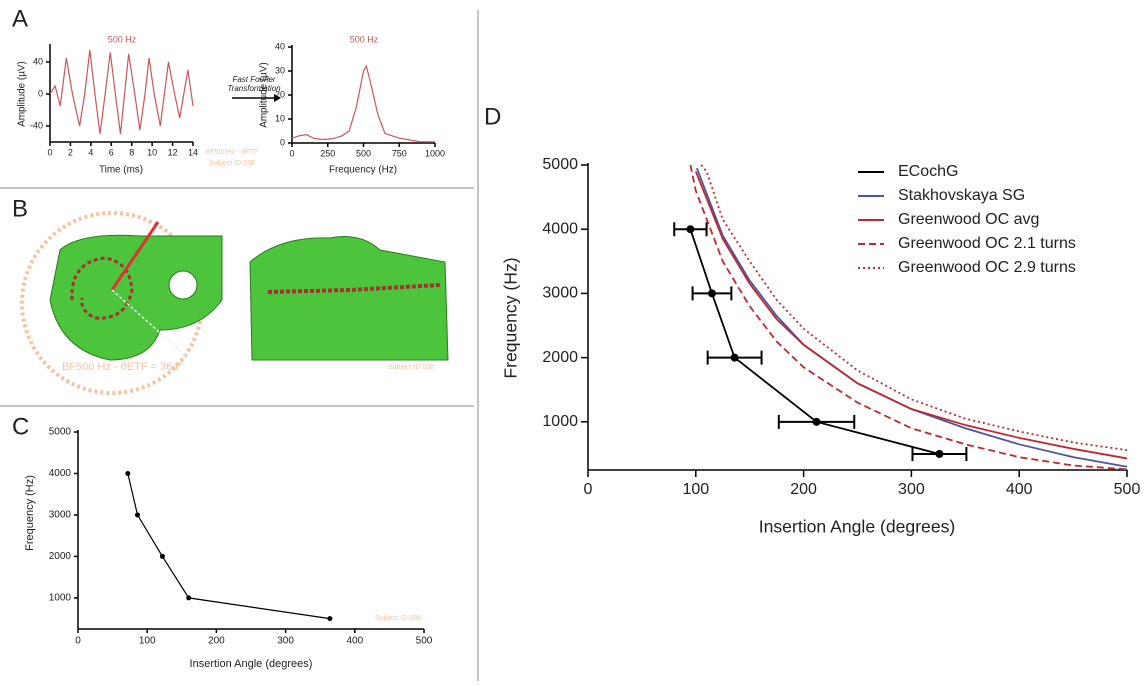  Describe the element at coordinates (961, 195) in the screenshot. I see `legend-label: Stakhovskaya SG` at that location.